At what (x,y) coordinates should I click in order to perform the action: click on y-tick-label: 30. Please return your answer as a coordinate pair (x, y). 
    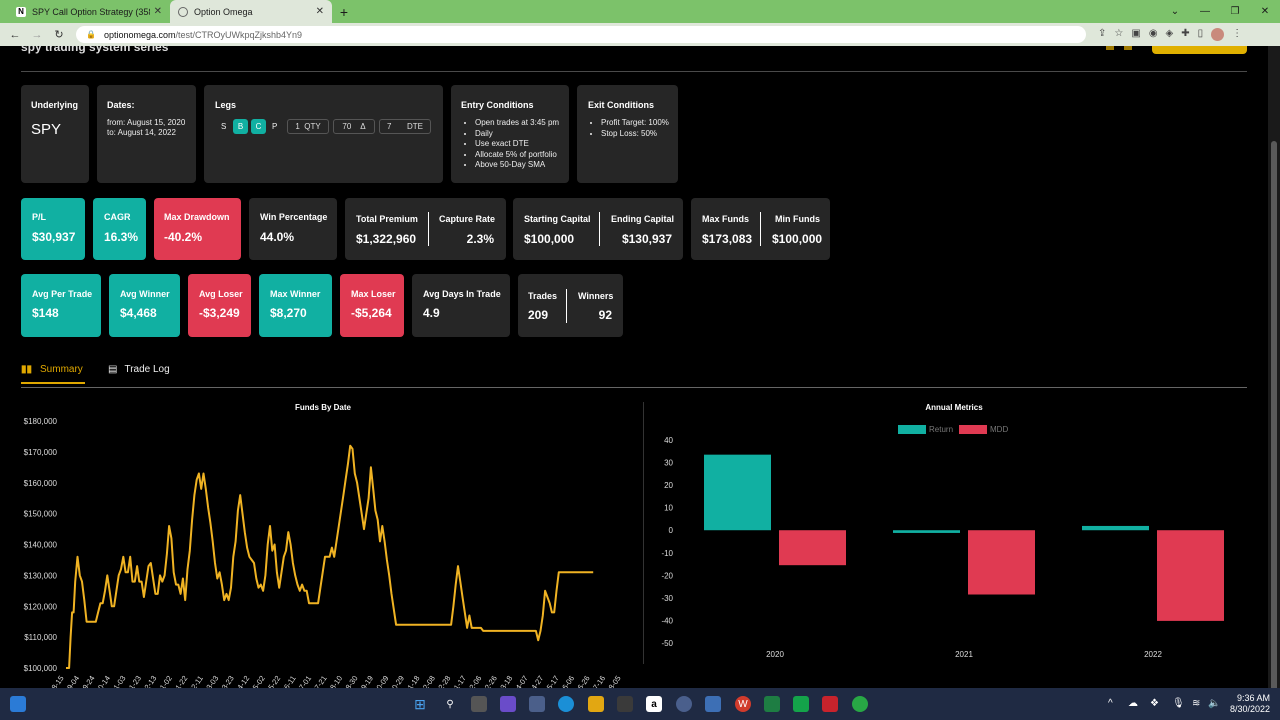
    Looking at the image, I should click on (668, 463).